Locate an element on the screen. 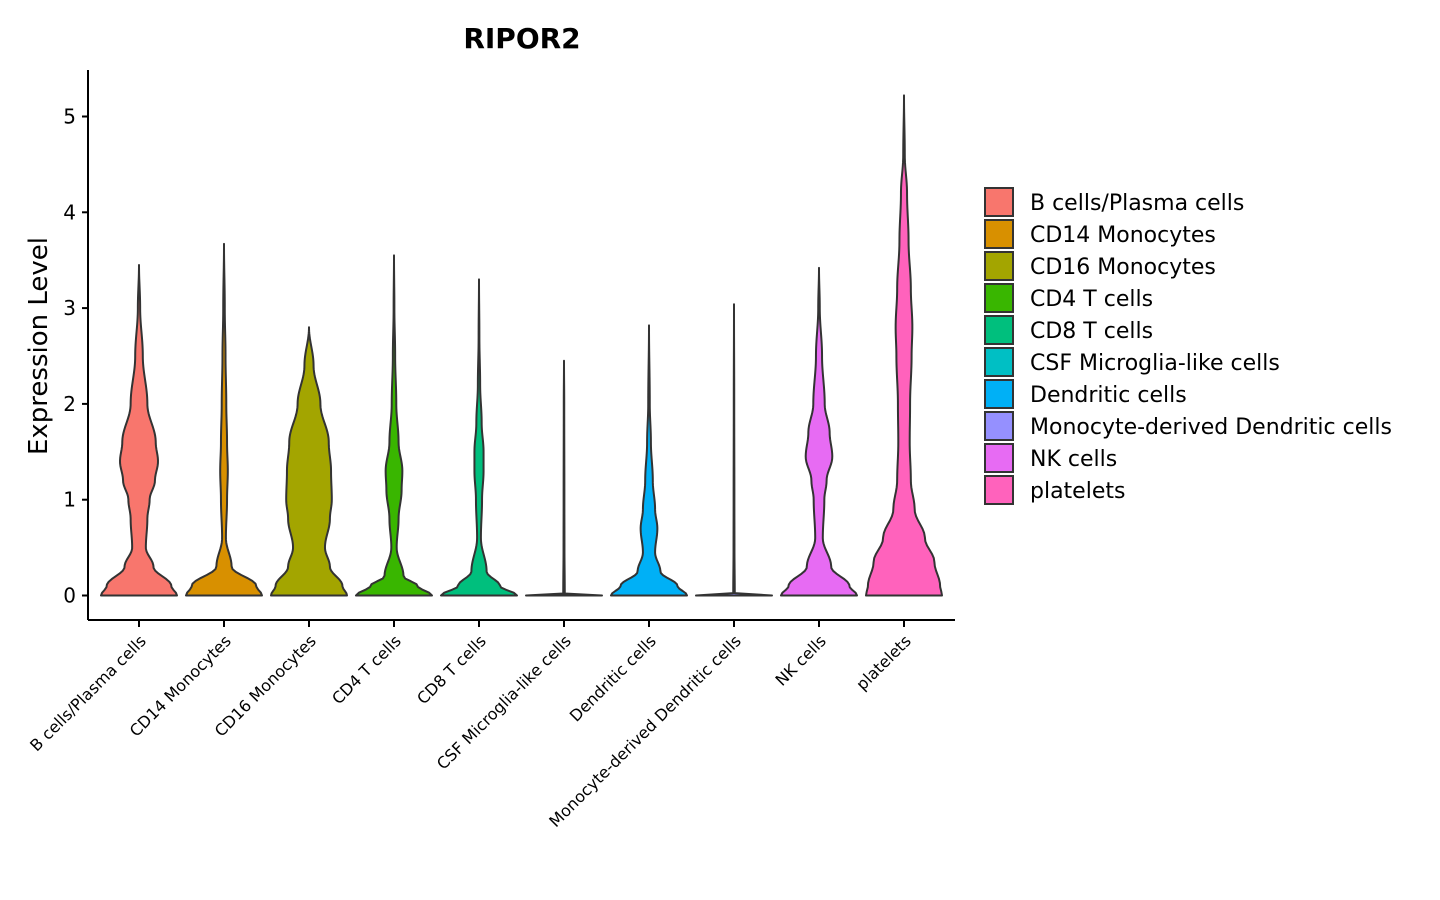 This screenshot has height=900, width=1440. legend-swatch-b-cells-plasma-cells is located at coordinates (999, 202).